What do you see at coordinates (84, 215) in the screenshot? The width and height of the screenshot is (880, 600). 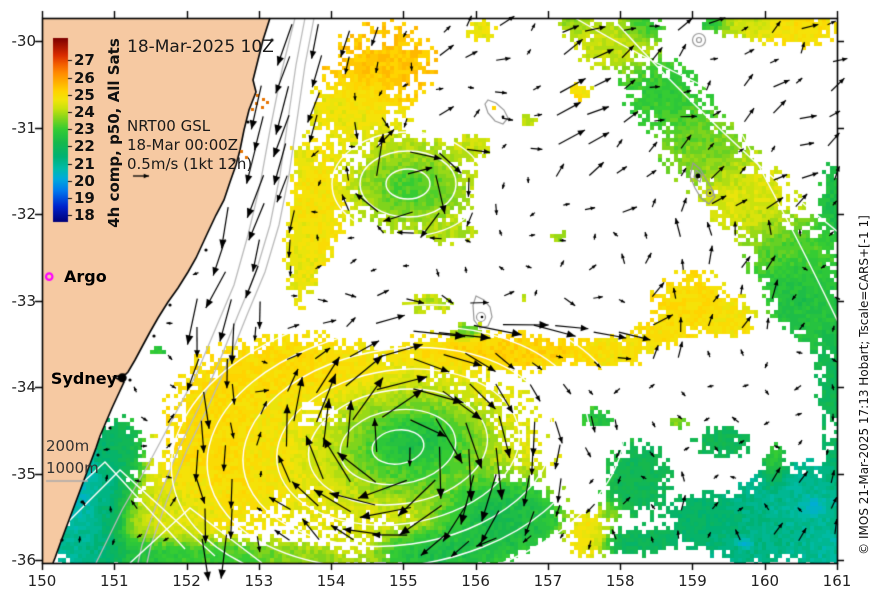 I see `colorbar-tick-label: 18` at bounding box center [84, 215].